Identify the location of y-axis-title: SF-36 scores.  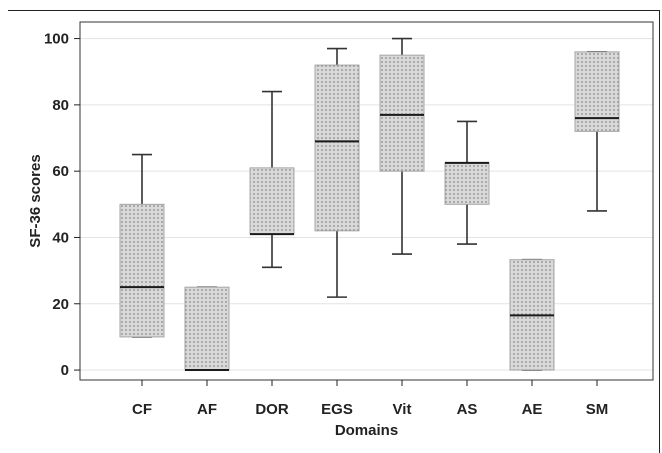
(35, 200).